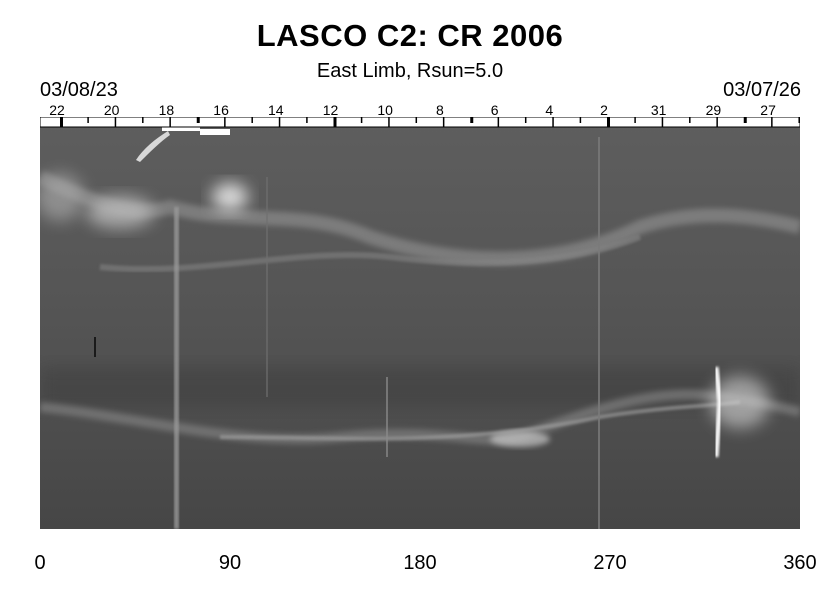  What do you see at coordinates (79, 90) in the screenshot?
I see `start-date-label: 03/08/23` at bounding box center [79, 90].